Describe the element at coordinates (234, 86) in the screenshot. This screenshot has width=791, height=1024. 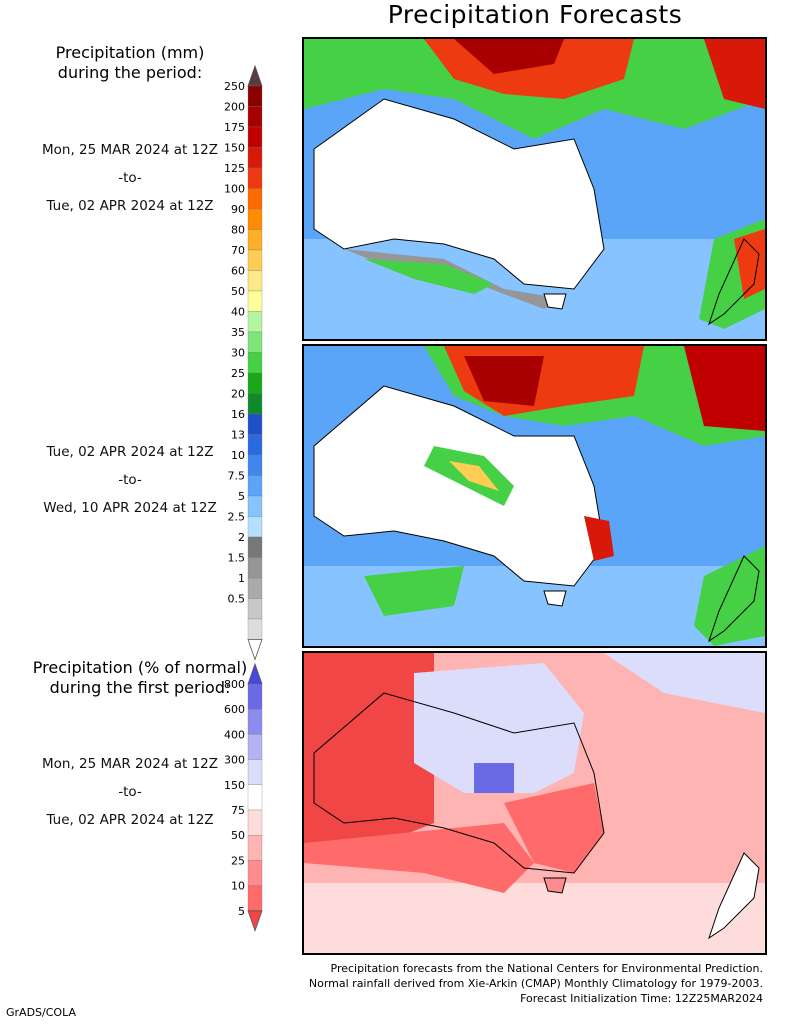
I see `amount-colorbar-tick-label: 250` at that location.